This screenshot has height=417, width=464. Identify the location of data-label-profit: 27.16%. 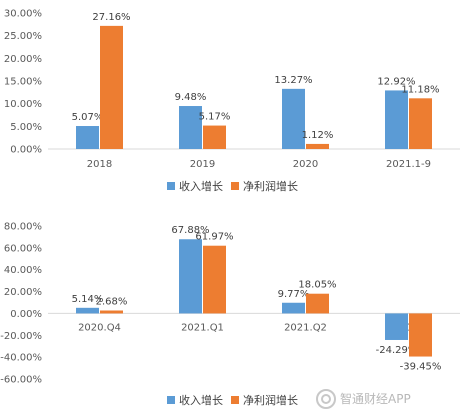
(111, 17).